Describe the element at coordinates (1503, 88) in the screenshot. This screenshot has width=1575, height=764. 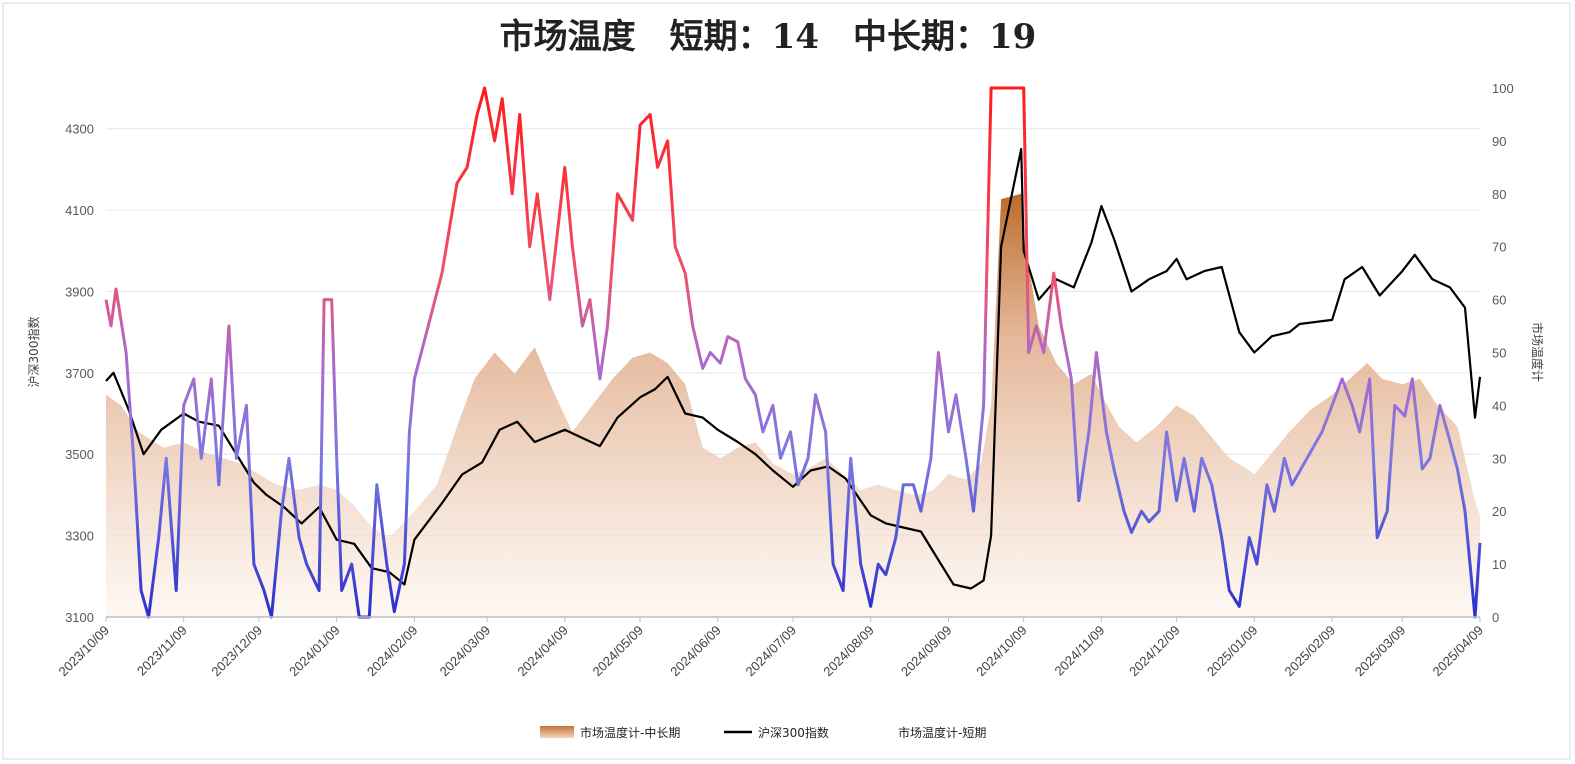
I see `right-tick-label: 100` at that location.